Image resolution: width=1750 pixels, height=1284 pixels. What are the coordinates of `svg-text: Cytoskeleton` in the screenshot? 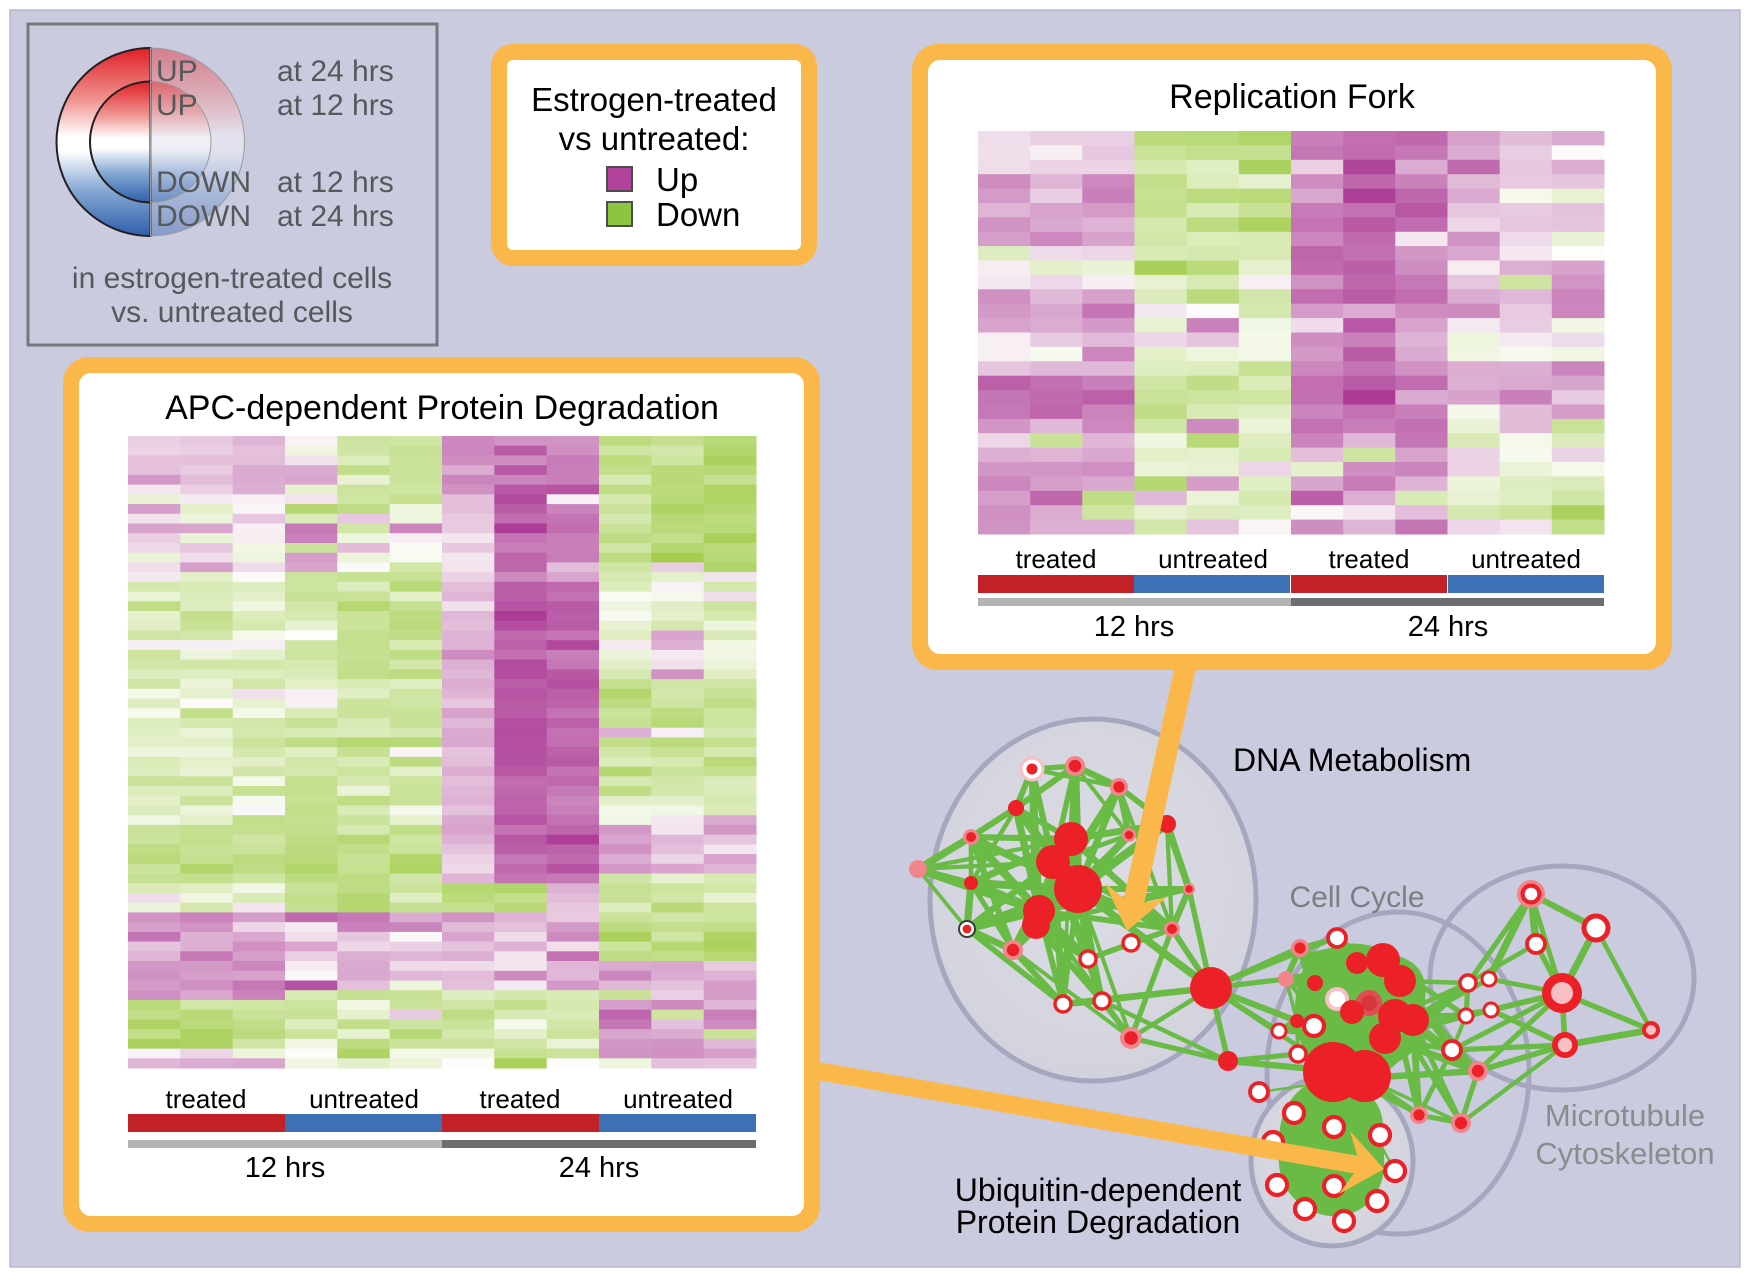 It's located at (1624, 1153).